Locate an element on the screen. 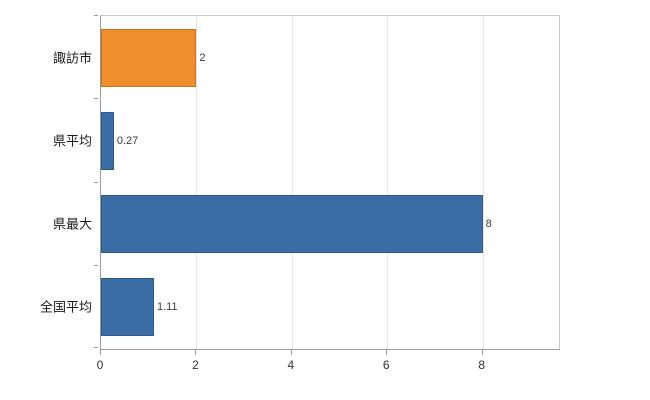 Image resolution: width=650 pixels, height=400 pixels. x-axis: 0 2 4 6 8 is located at coordinates (333, 365).